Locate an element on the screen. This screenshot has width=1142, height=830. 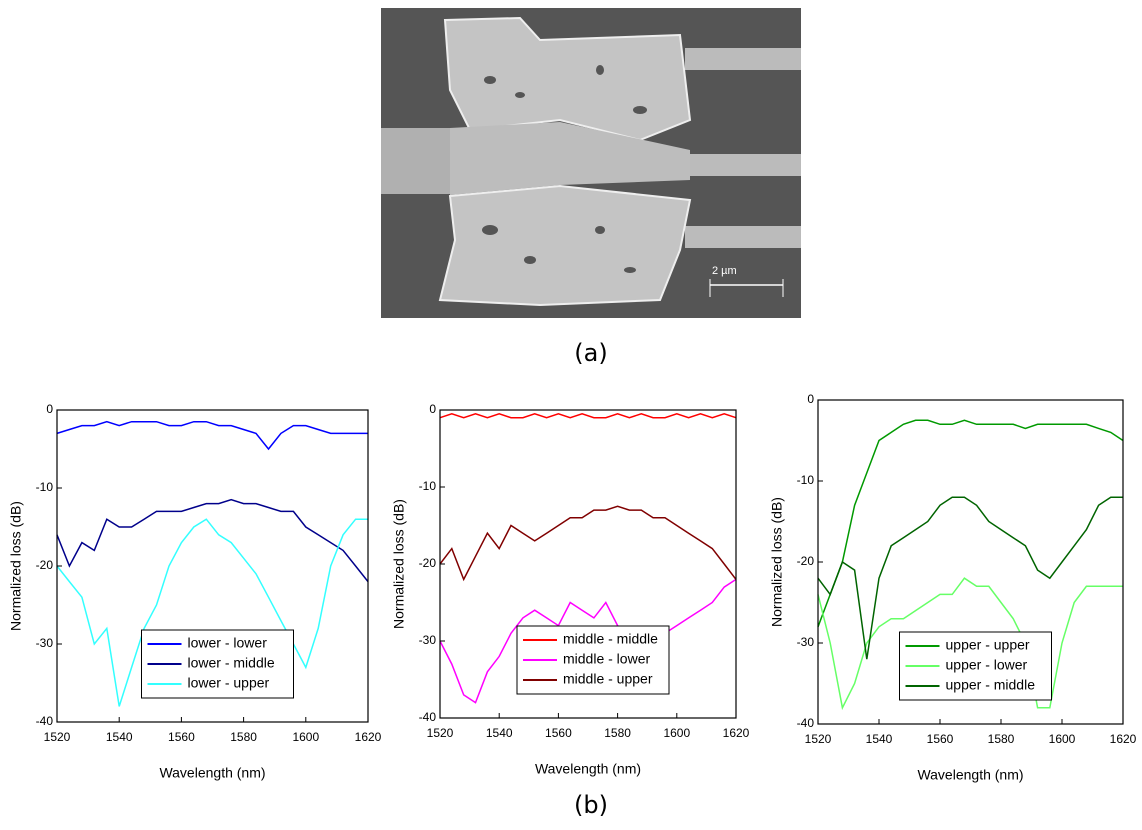
legend-label: lower - upper is located at coordinates (229, 683).